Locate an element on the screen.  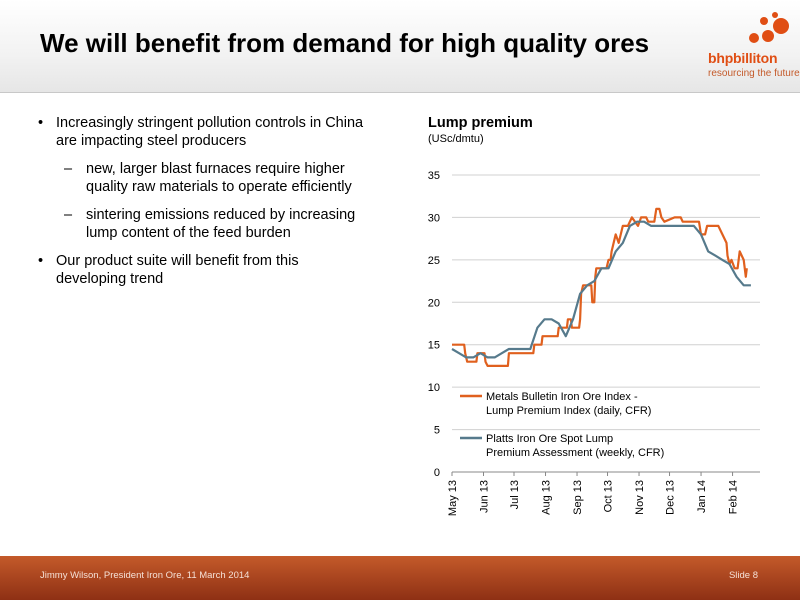
chart-title: Lump premium is located at coordinates (480, 123).